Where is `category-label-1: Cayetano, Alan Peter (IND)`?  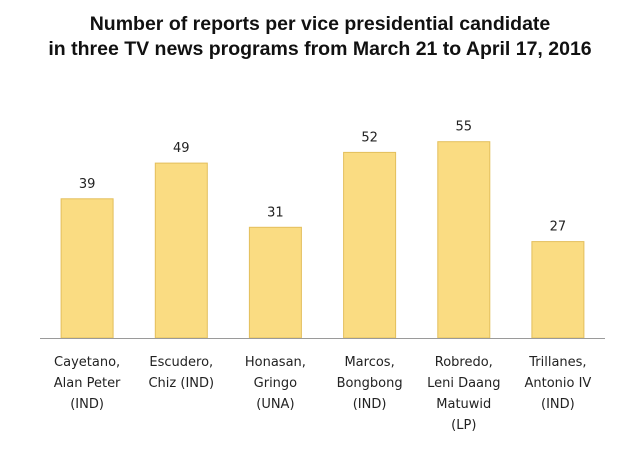
category-label-1: Cayetano, Alan Peter (IND) is located at coordinates (87, 383).